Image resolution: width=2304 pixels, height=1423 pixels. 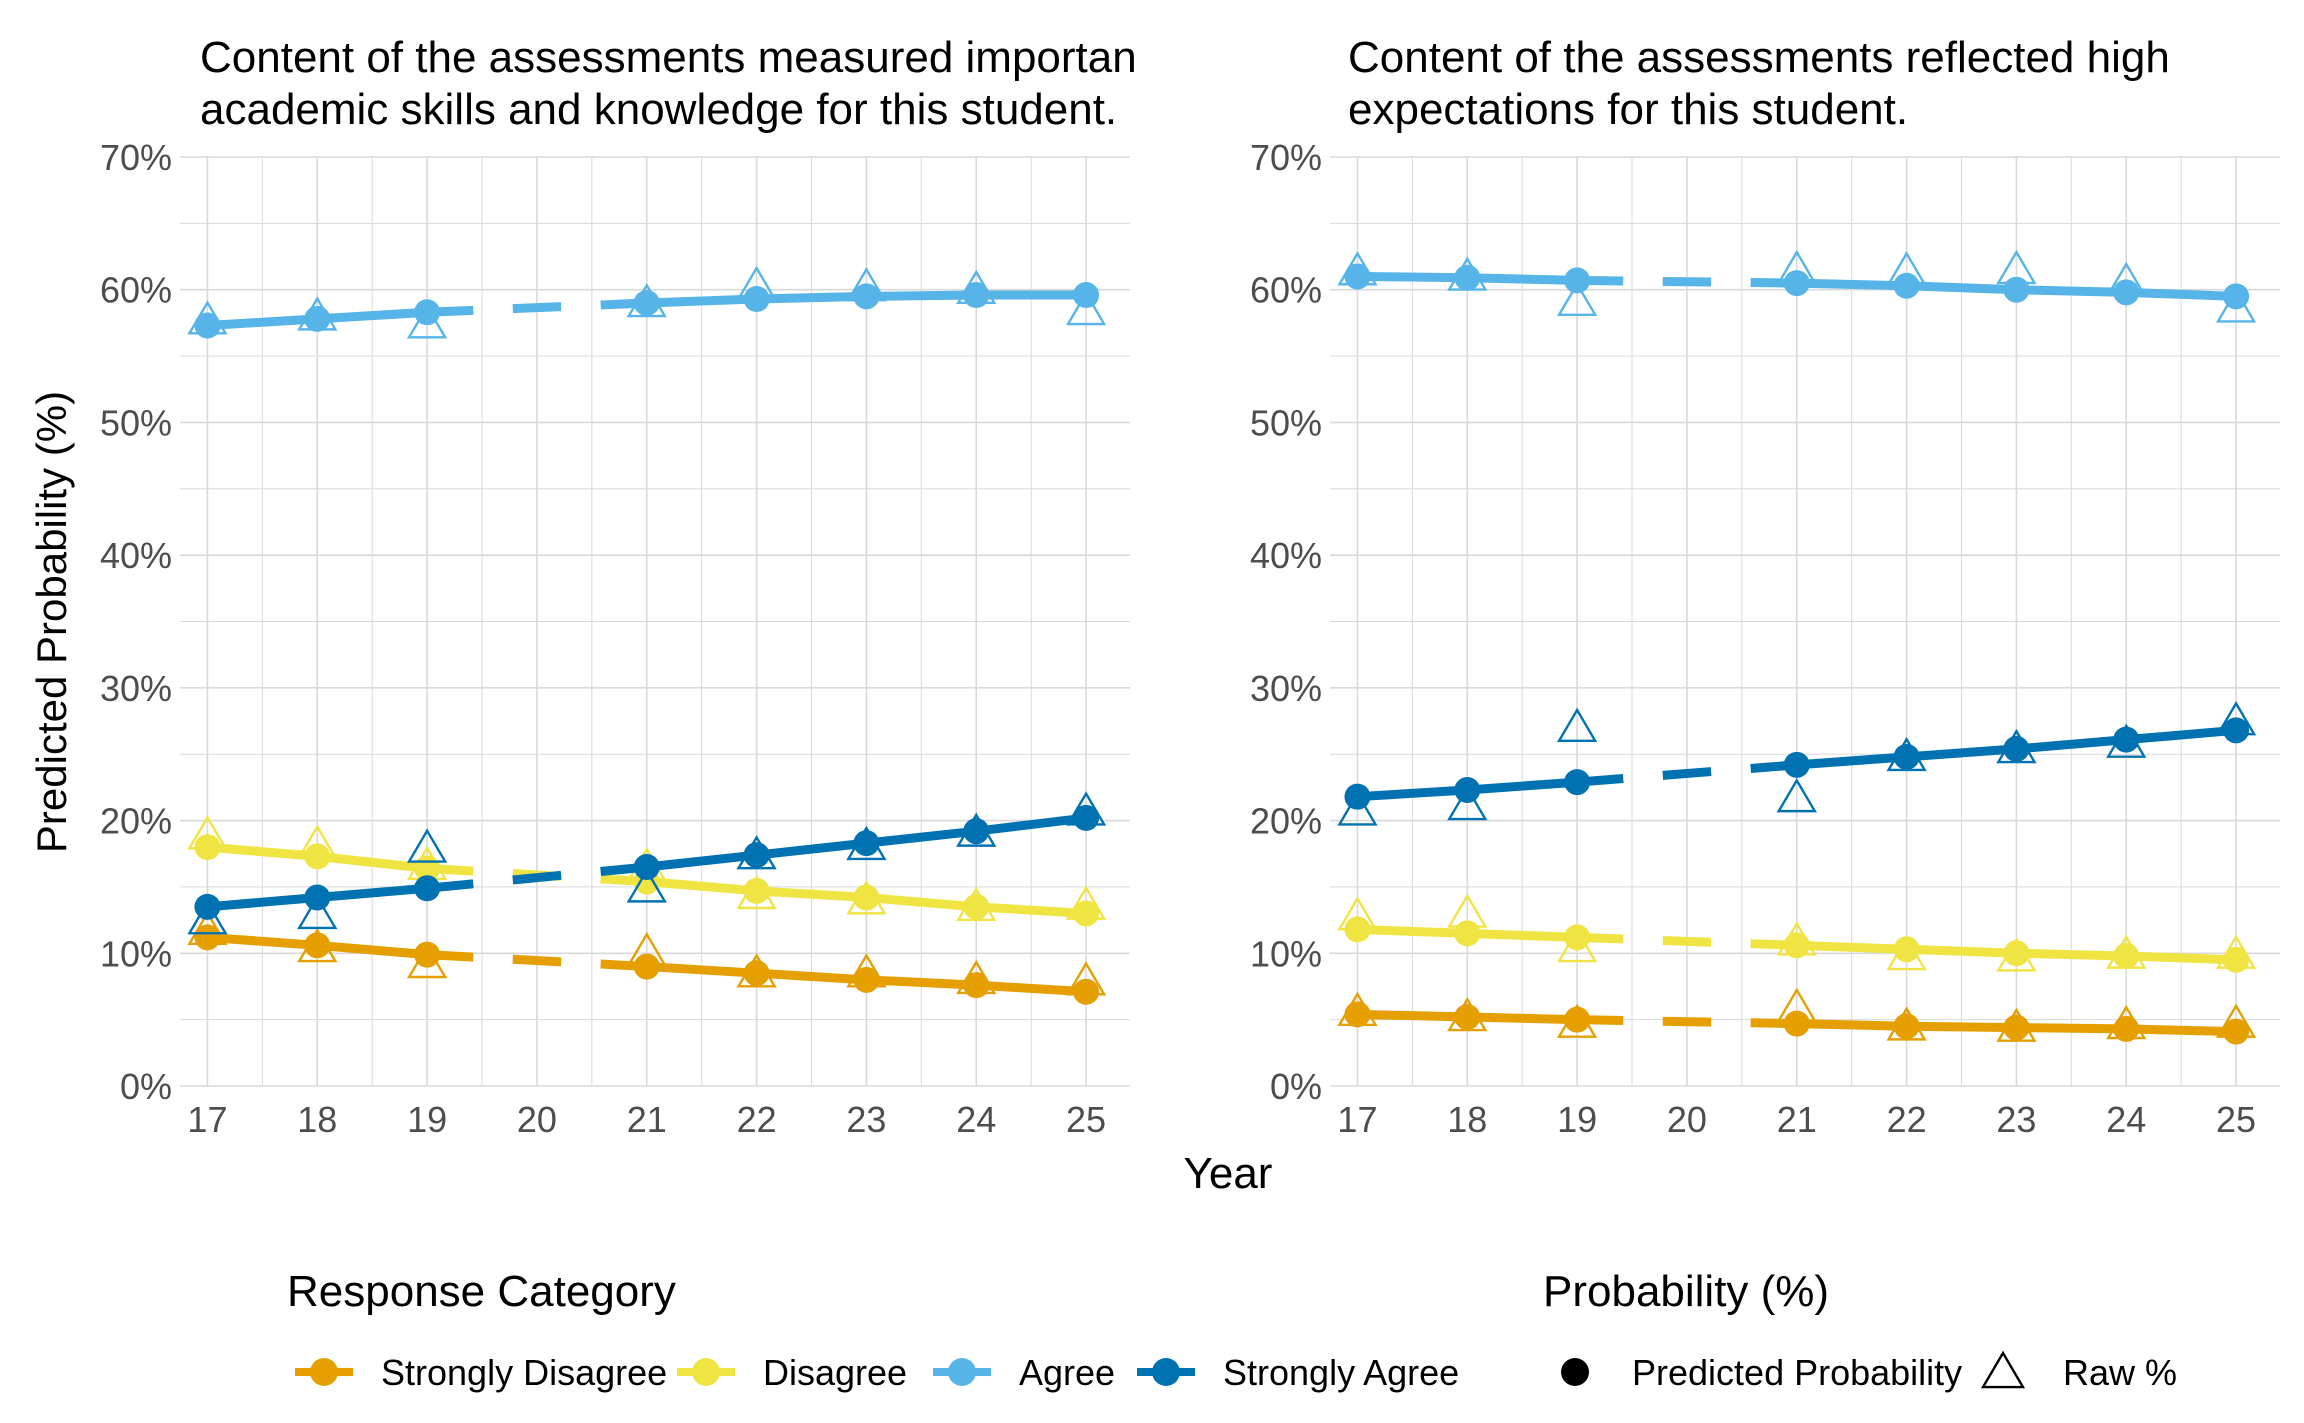 I want to click on legend-item-predicted-probability: Predicted Probability, so click(x=1761, y=1372).